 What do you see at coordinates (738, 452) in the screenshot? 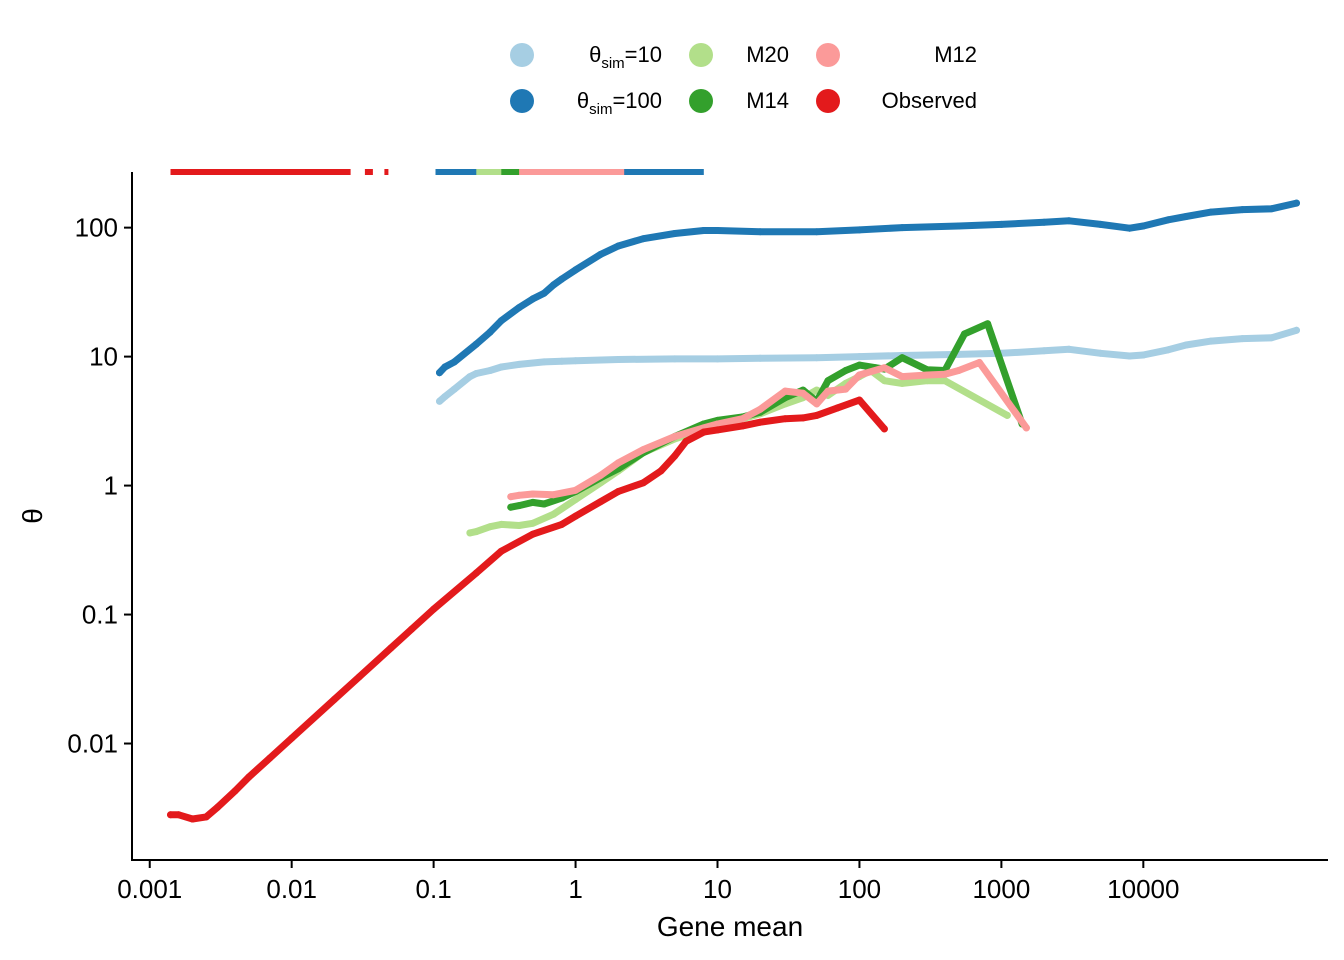
I see `series-line` at bounding box center [738, 452].